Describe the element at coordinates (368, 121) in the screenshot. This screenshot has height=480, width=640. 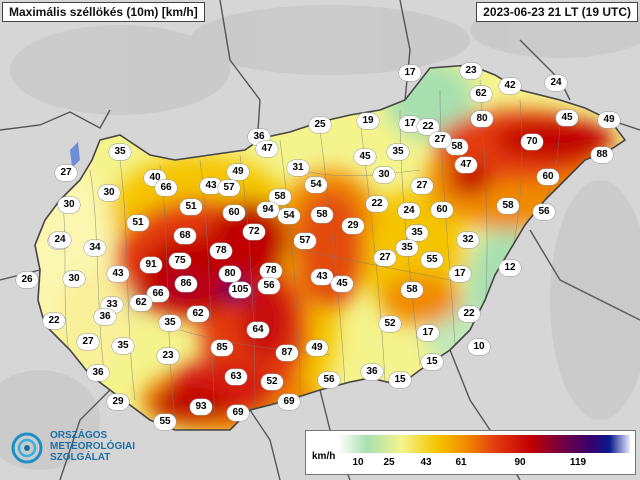
I see `station-value: 19` at that location.